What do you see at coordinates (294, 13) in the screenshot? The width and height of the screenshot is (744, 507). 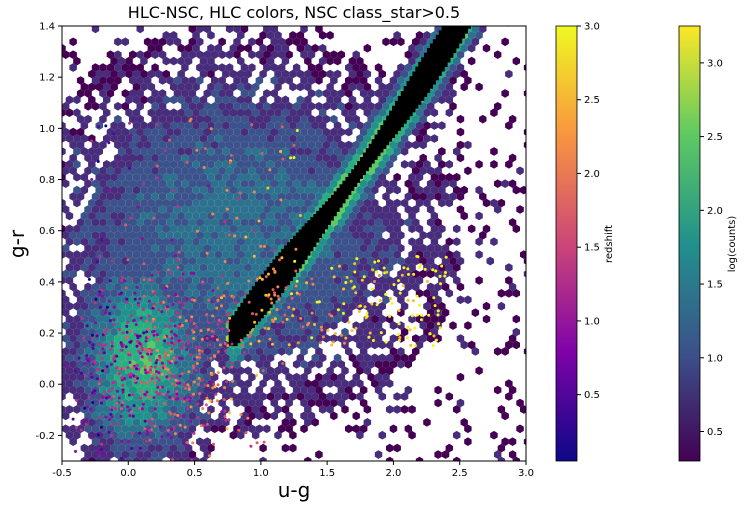 I see `chart-title: HLC-NSC, HLC colors, NSC class_star>0.5` at bounding box center [294, 13].